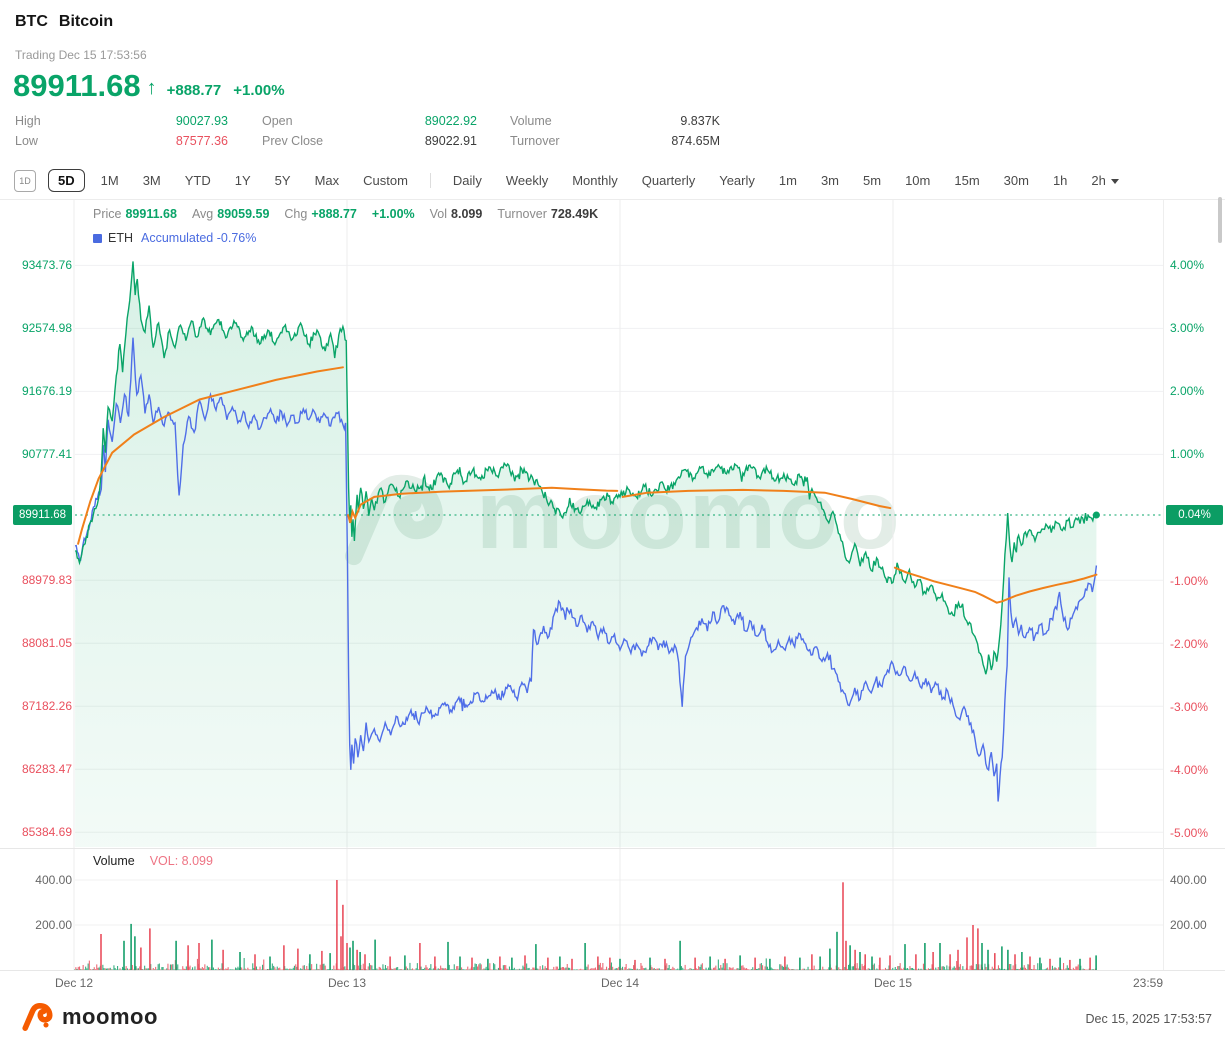 The height and width of the screenshot is (1046, 1225). I want to click on y-axis-price-label: 88979.83, so click(46, 580).